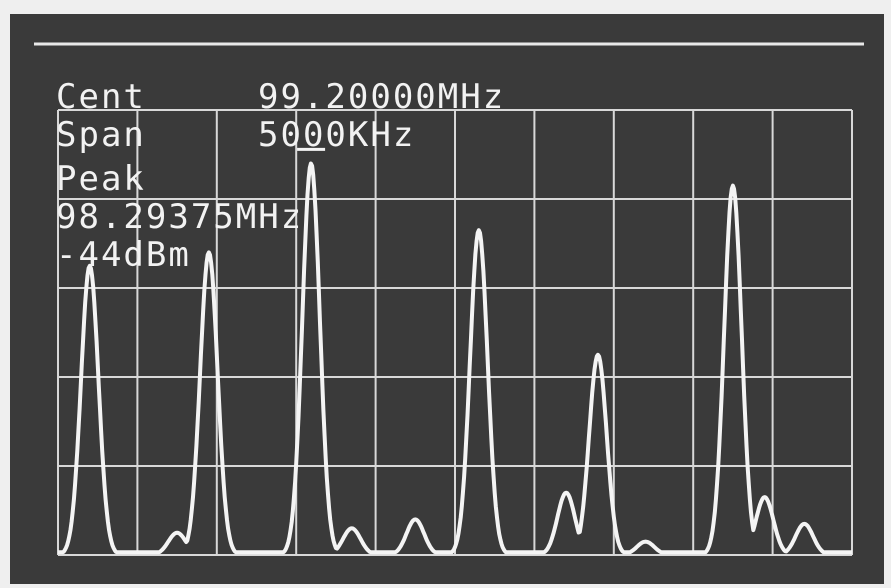 This screenshot has width=891, height=588. Describe the element at coordinates (101, 135) in the screenshot. I see `span-label: Span` at that location.